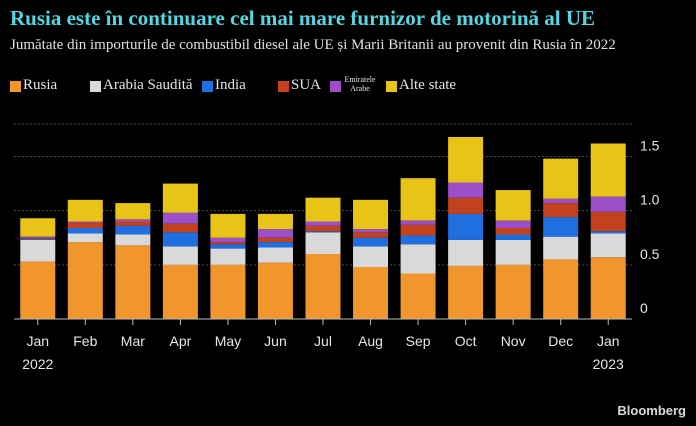  Describe the element at coordinates (650, 254) in the screenshot. I see `y-tick-label: 0.5` at that location.